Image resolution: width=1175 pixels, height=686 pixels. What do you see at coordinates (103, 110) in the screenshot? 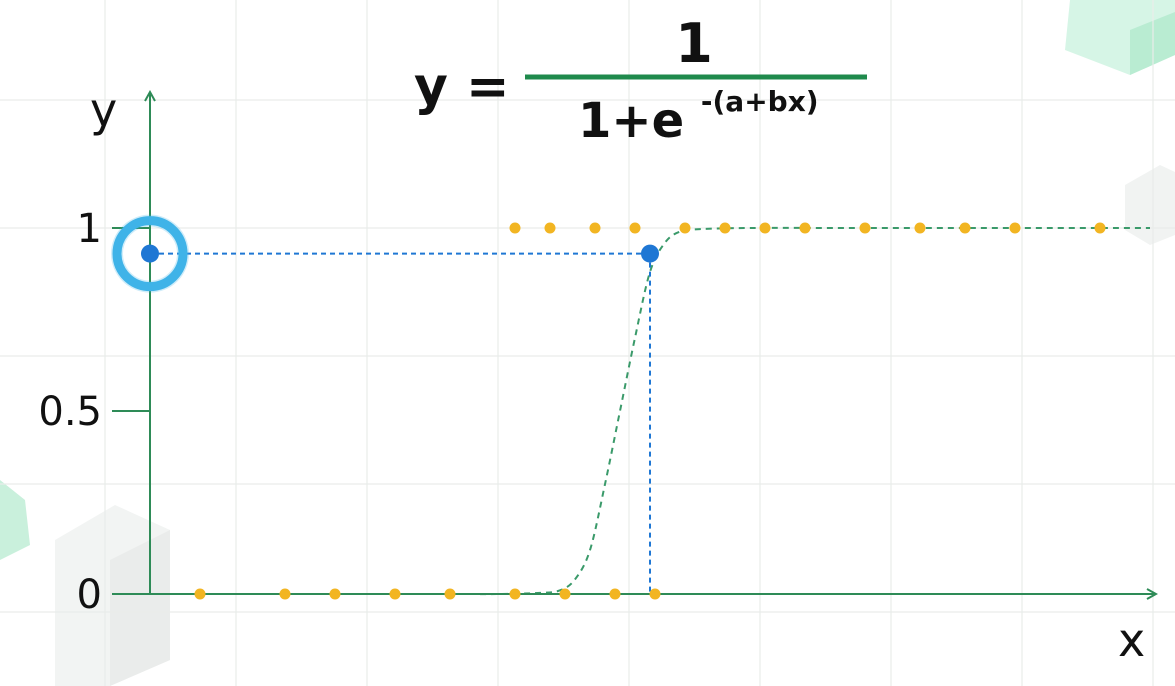
I see `y-axis-label: y` at bounding box center [103, 110].